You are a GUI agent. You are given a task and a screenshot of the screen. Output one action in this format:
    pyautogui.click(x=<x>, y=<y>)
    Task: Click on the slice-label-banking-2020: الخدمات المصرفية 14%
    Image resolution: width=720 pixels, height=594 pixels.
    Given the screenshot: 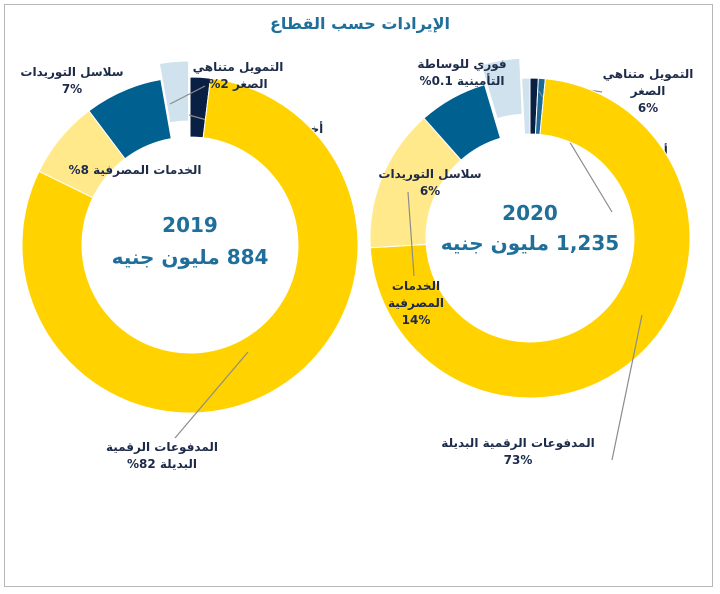 What is the action you would take?
    pyautogui.click(x=416, y=303)
    